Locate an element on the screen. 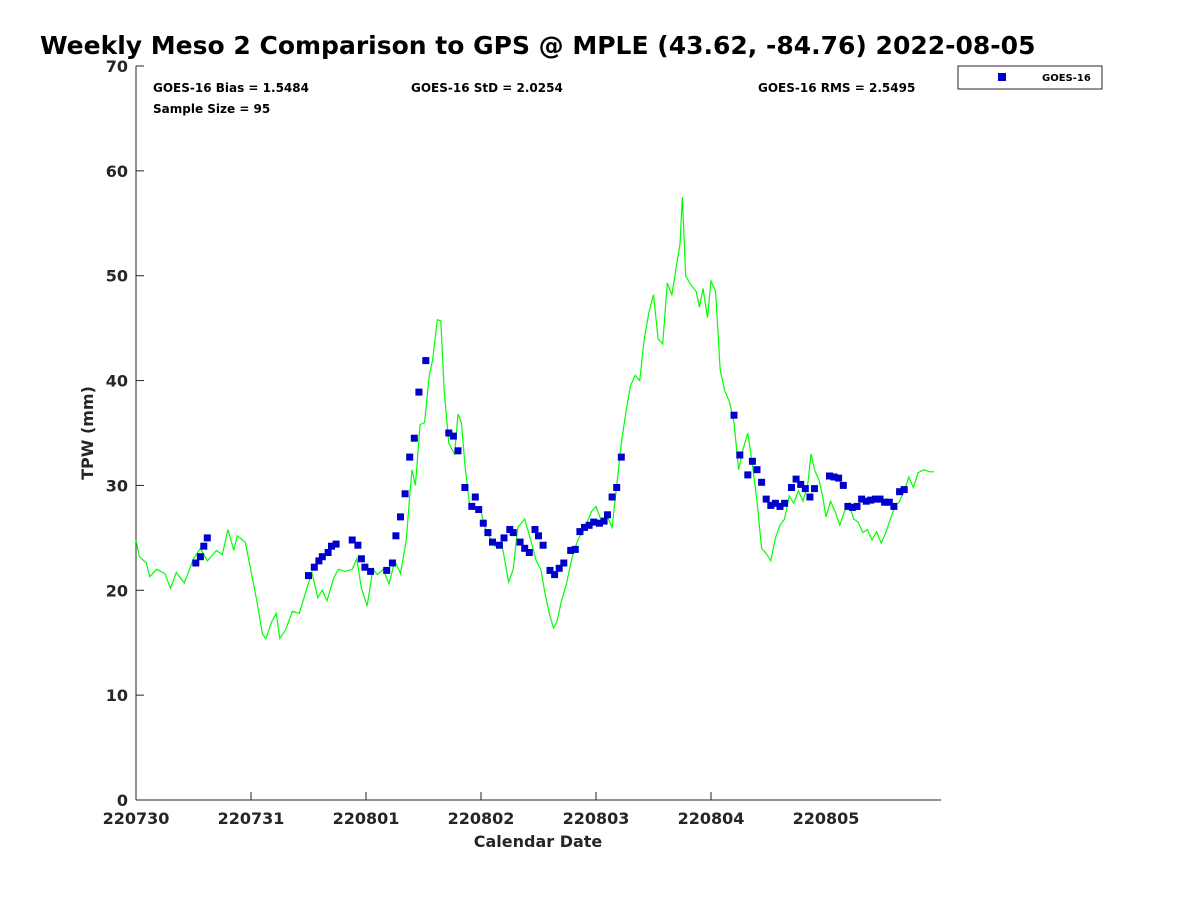 The height and width of the screenshot is (900, 1200). y-tick-label: 60 is located at coordinates (117, 171).